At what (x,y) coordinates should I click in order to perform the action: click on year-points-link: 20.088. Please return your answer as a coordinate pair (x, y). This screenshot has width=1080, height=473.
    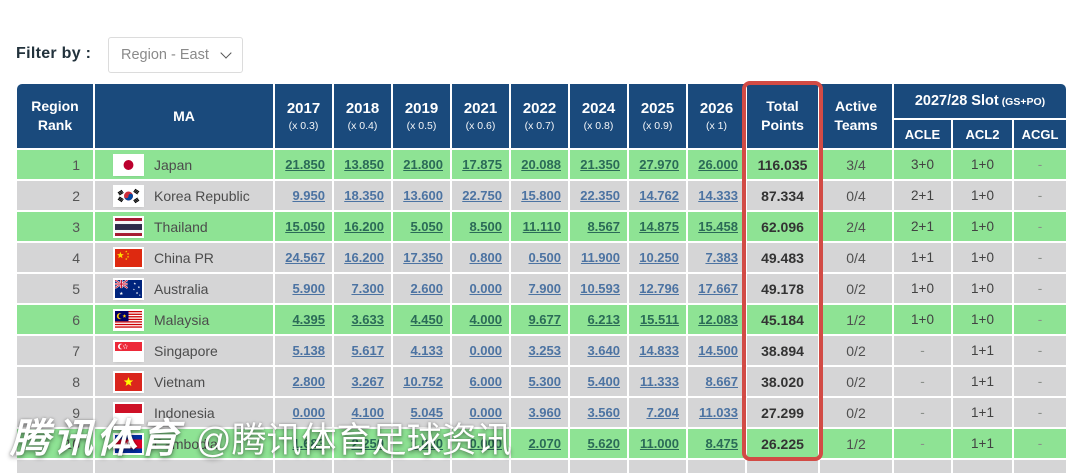
    Looking at the image, I should click on (541, 164).